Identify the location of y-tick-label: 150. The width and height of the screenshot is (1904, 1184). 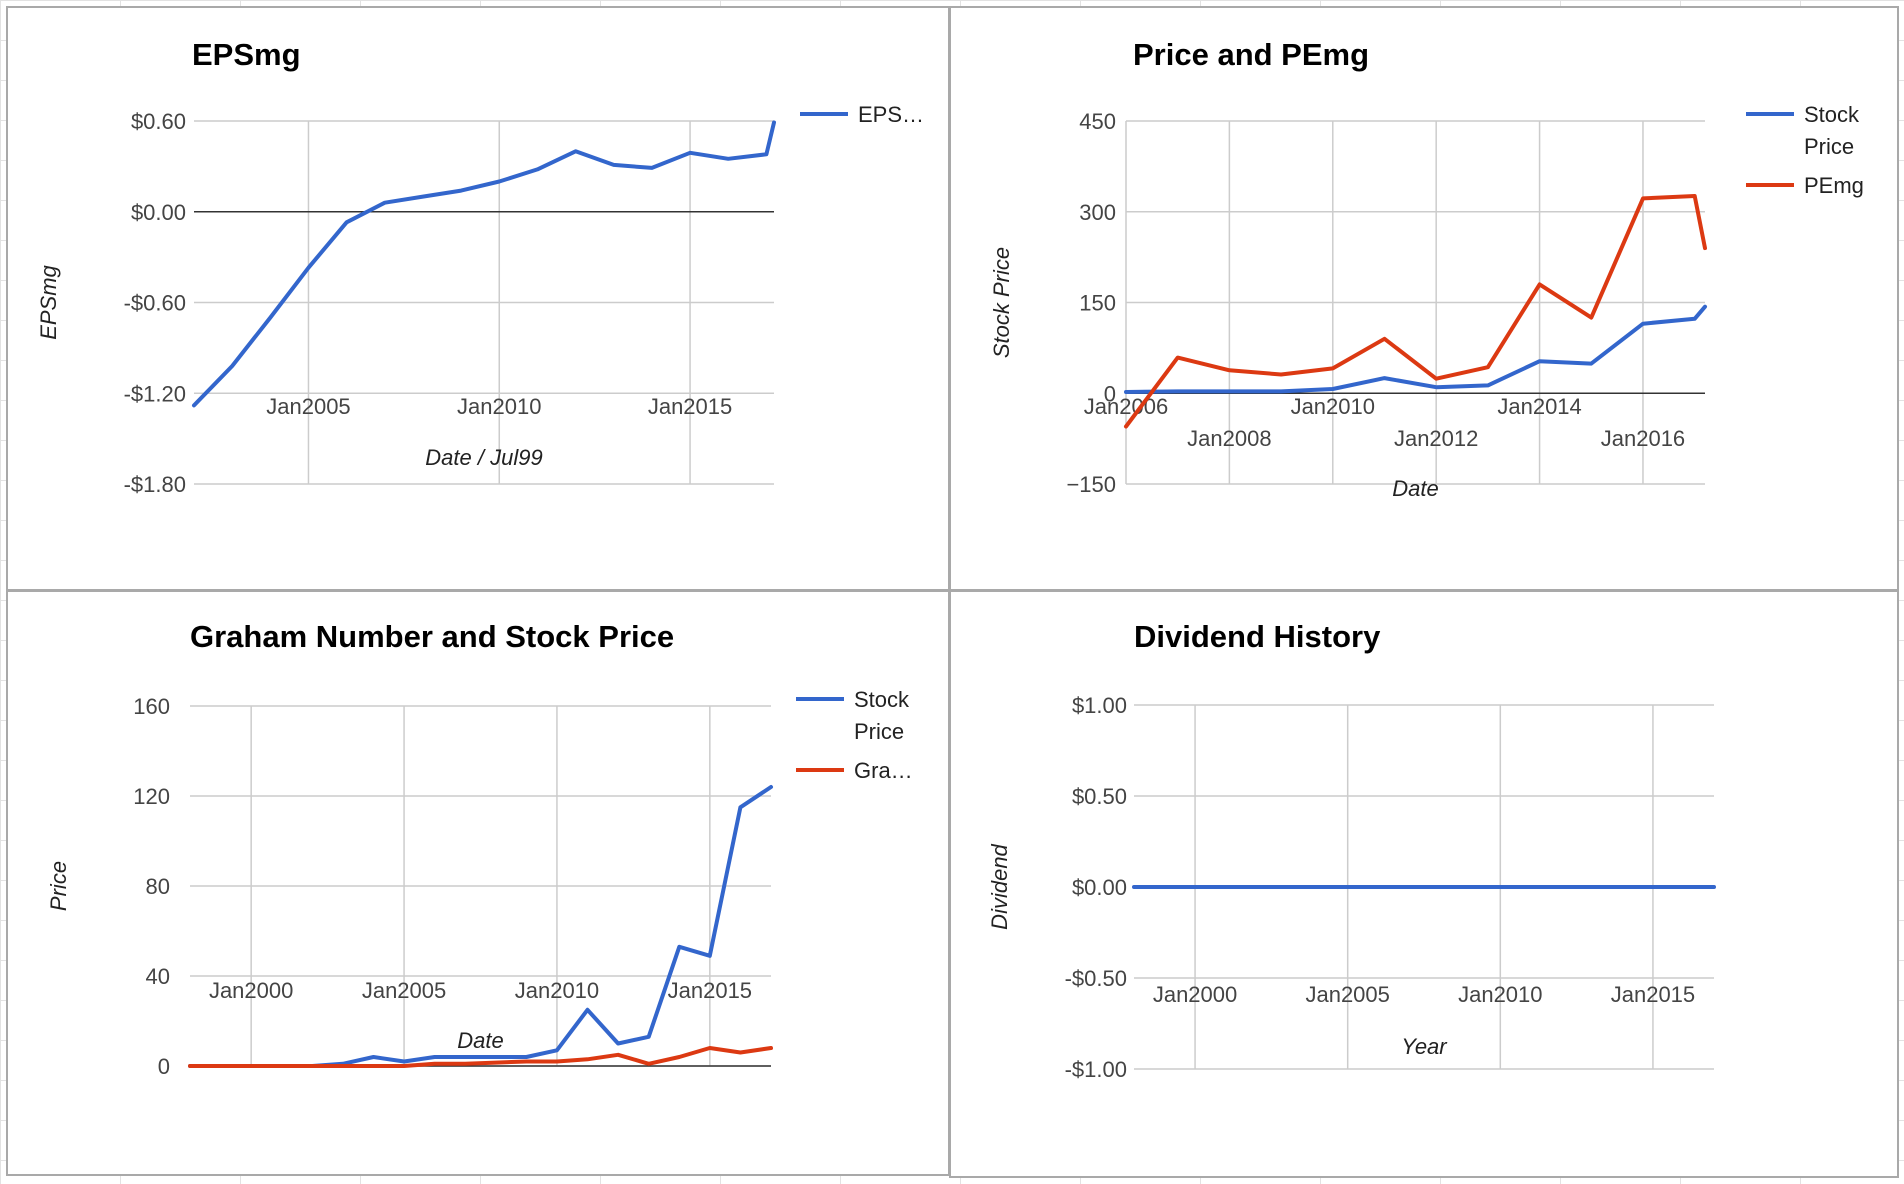
(1097, 303).